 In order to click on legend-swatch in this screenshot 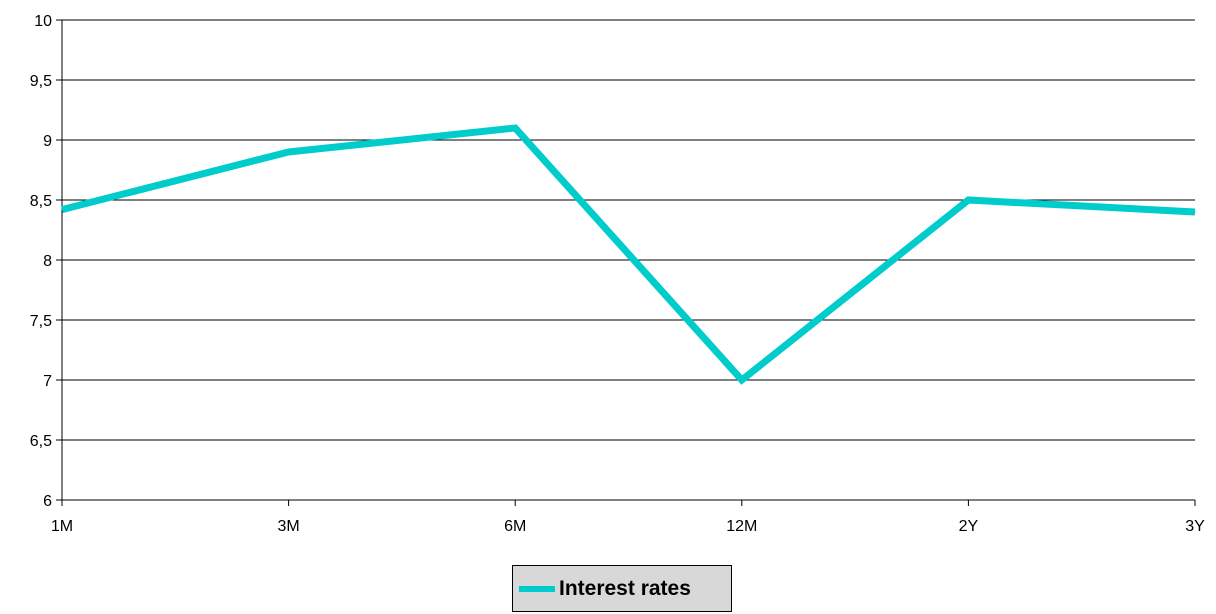, I will do `click(537, 588)`.